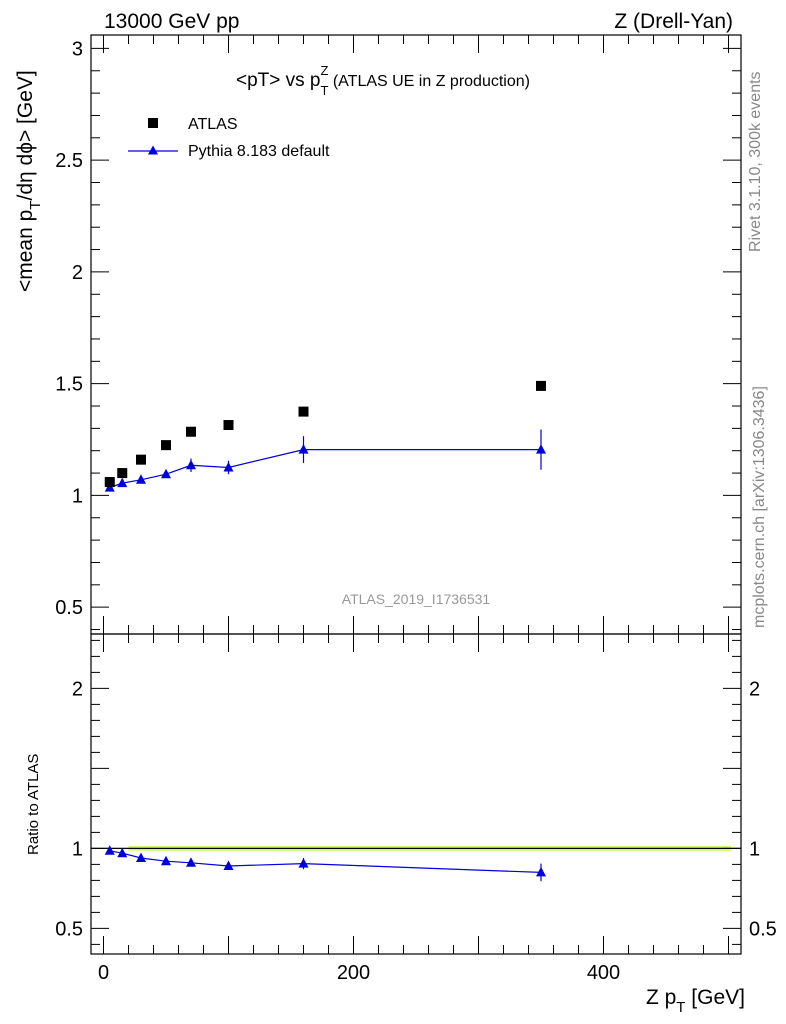 The image size is (786, 1024). What do you see at coordinates (77, 689) in the screenshot?
I see `ratio-ytick-label: 2` at bounding box center [77, 689].